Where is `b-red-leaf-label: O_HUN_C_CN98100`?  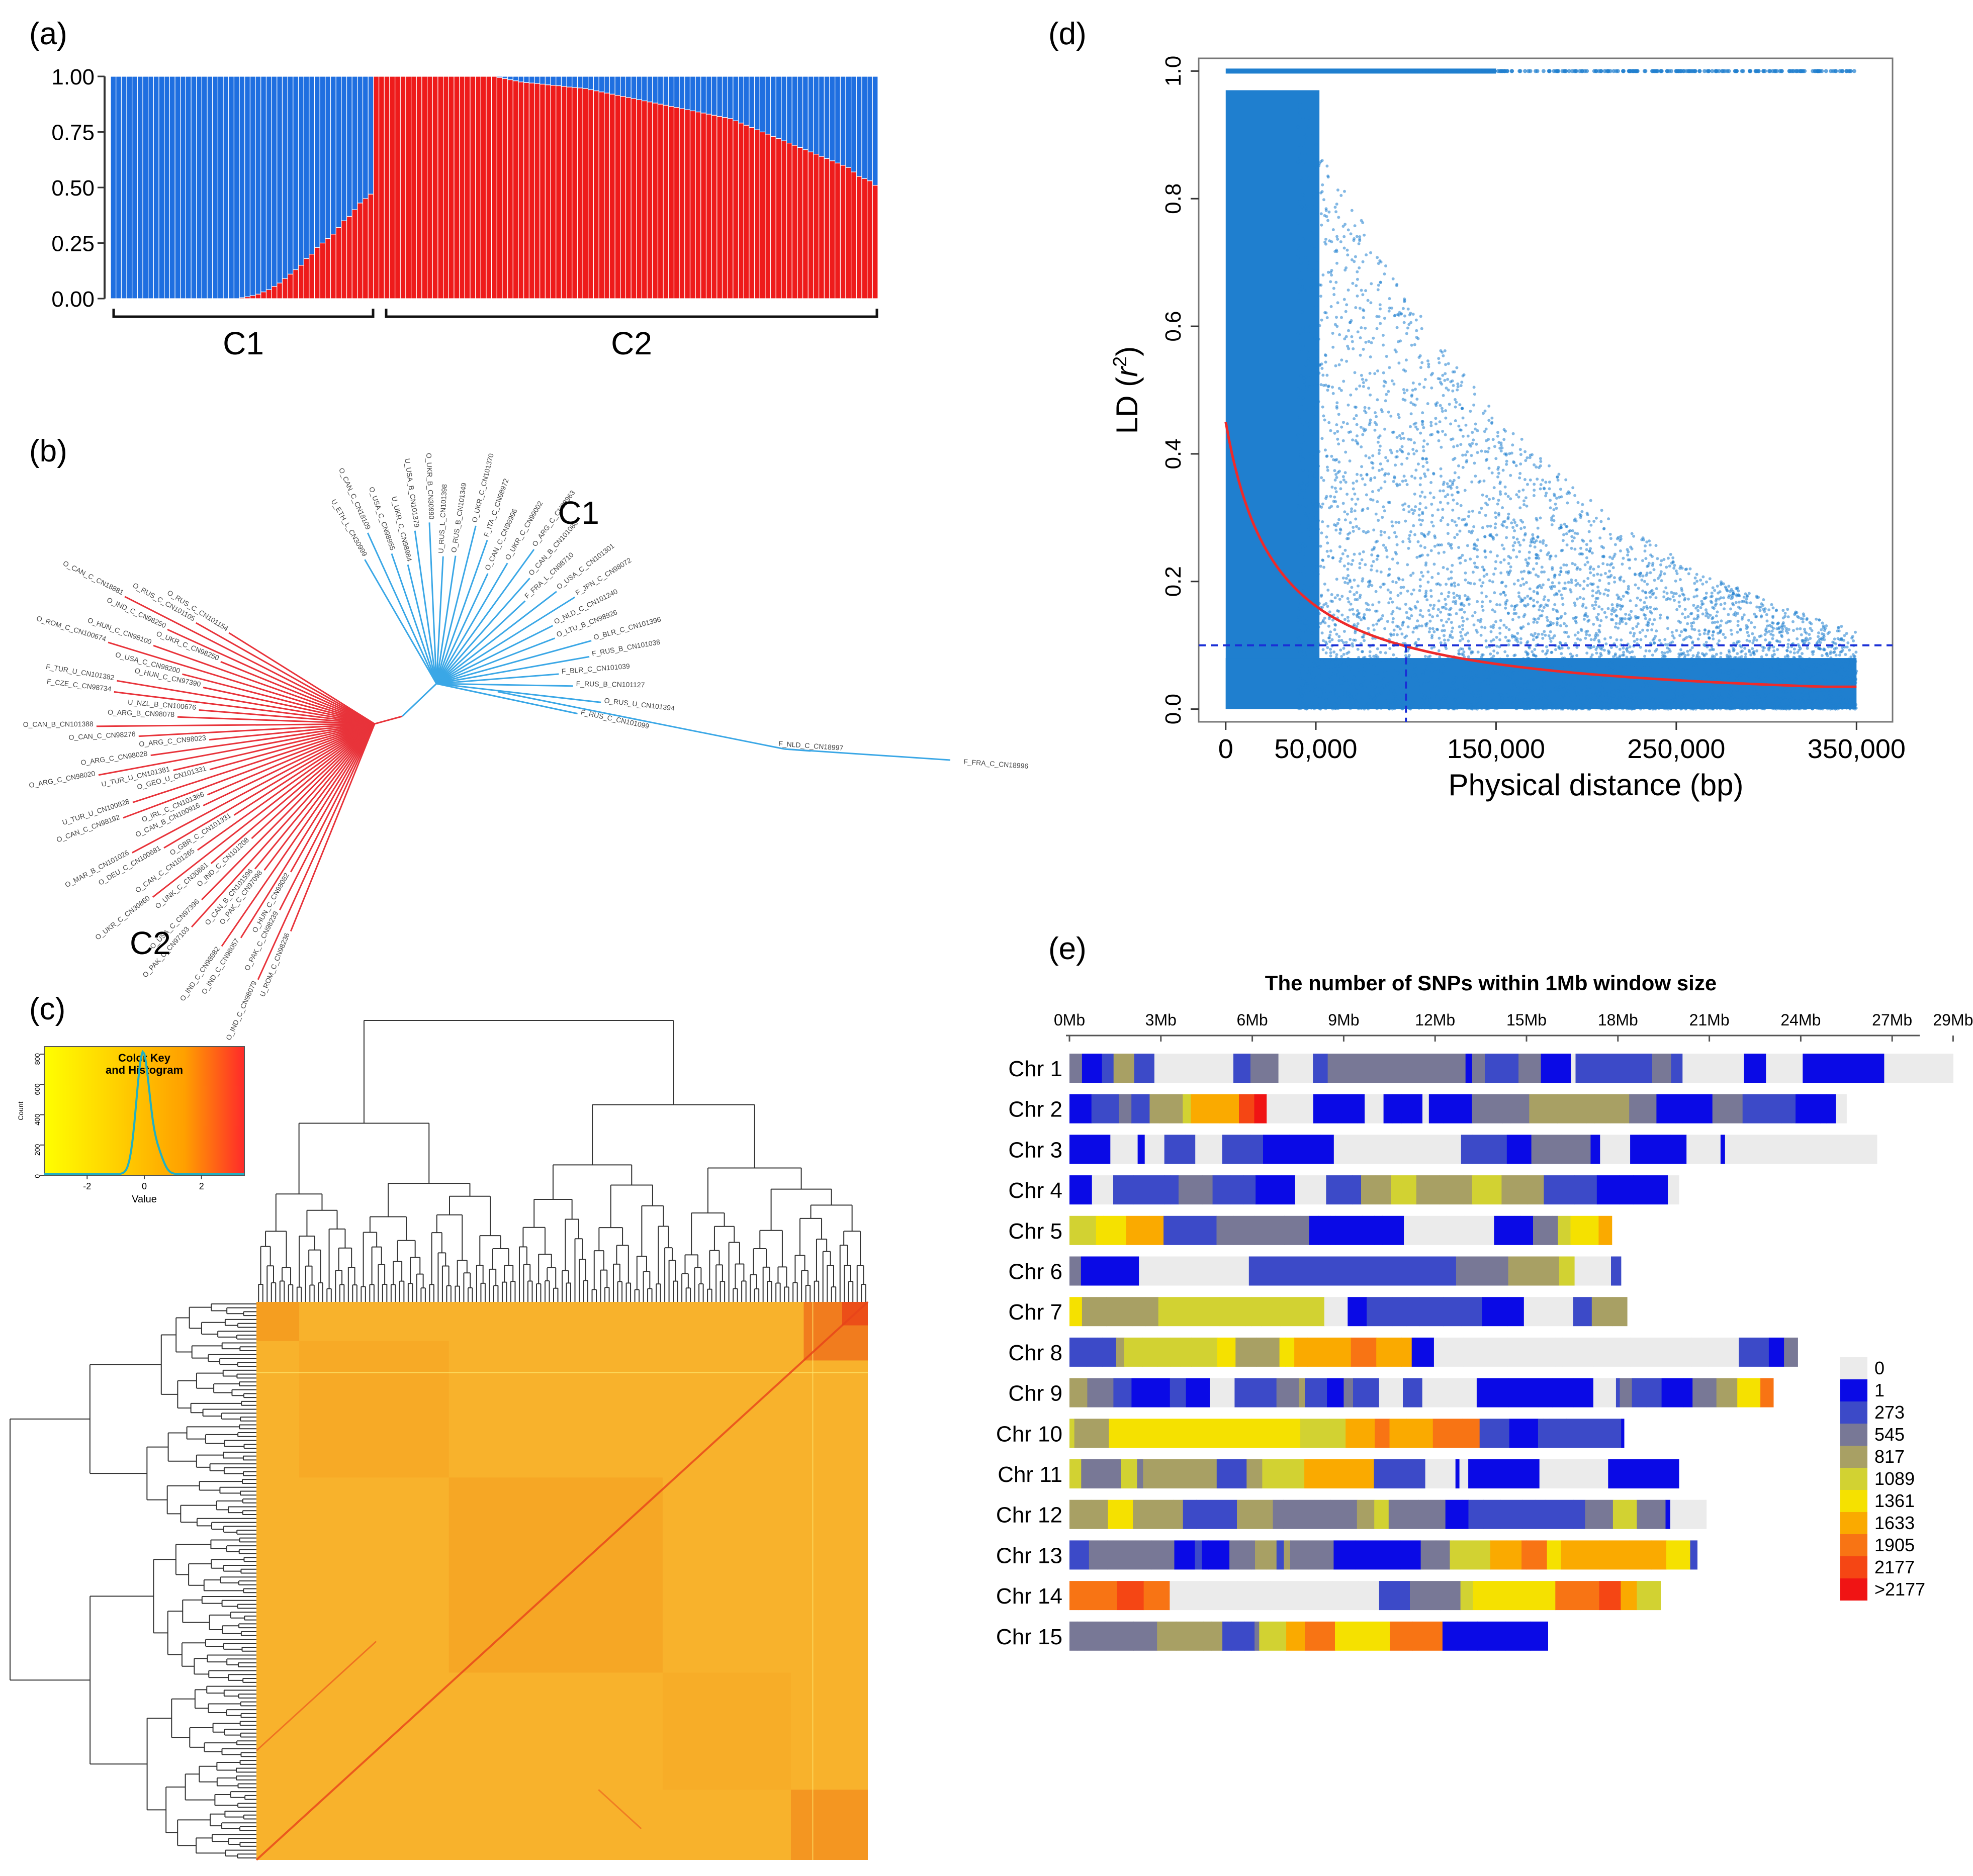 b-red-leaf-label: O_HUN_C_CN98100 is located at coordinates (119, 631).